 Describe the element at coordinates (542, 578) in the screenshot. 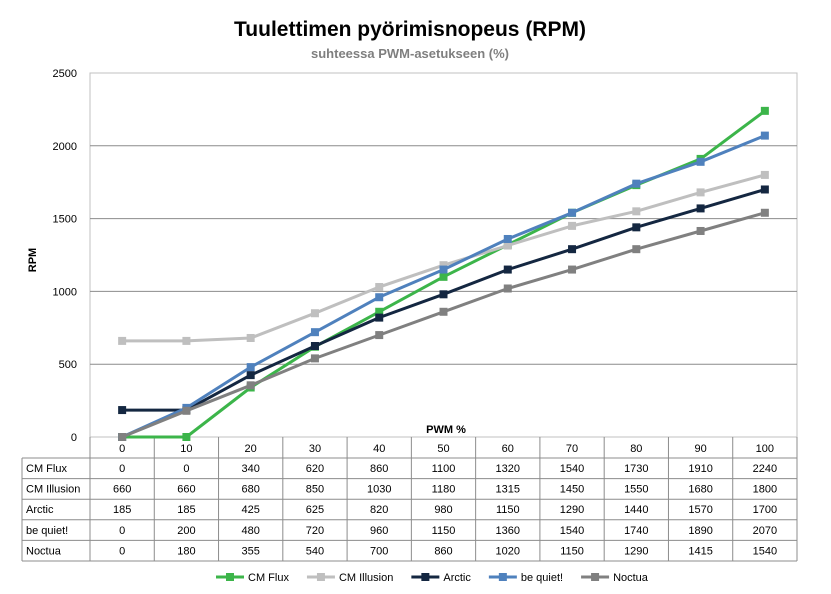

I see `legend-label: be quiet!` at that location.